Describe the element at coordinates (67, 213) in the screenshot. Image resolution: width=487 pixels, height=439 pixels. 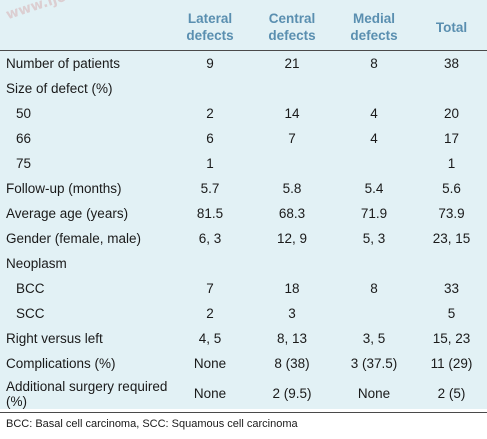
I see `row-label: Average age (years)` at that location.